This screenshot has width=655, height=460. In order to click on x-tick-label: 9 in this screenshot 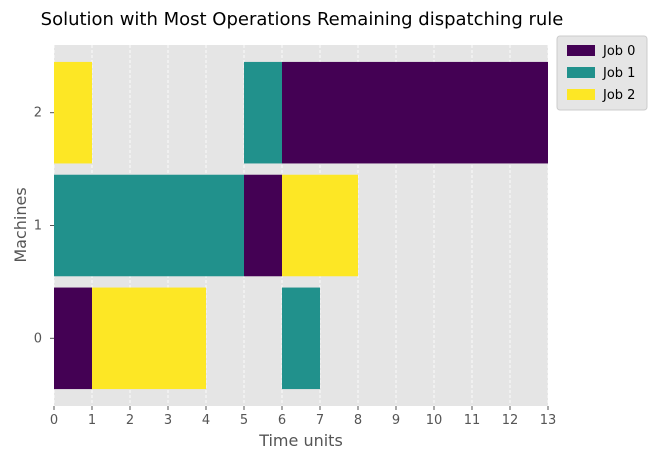, I will do `click(396, 420)`.